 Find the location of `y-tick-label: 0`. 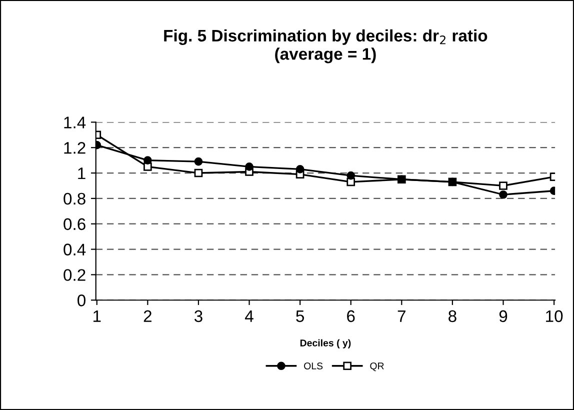

y-tick-label: 0 is located at coordinates (82, 300).